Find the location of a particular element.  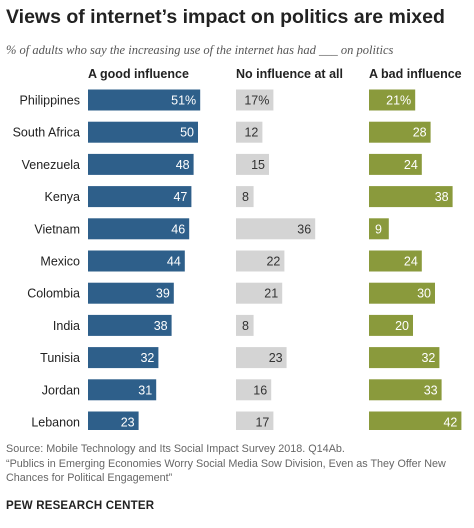

data-label-none: 17 is located at coordinates (262, 423).